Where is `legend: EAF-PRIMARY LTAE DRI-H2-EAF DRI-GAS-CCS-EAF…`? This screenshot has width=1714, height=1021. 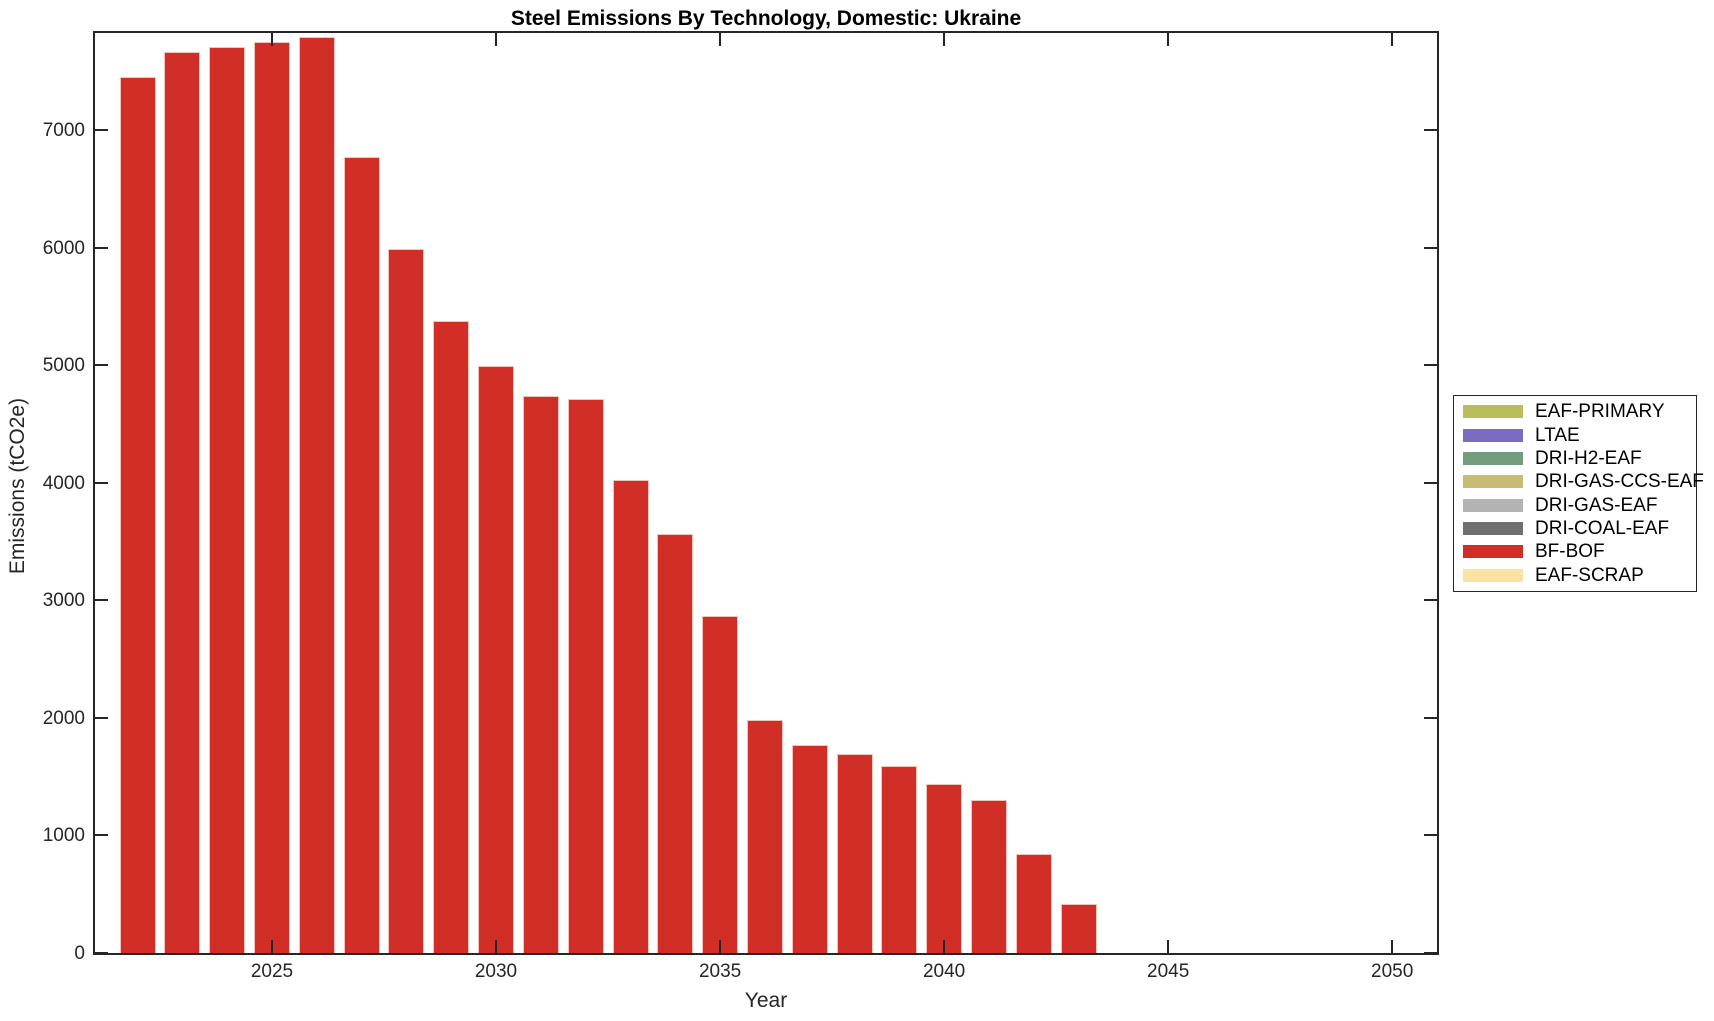 legend: EAF-PRIMARY LTAE DRI-H2-EAF DRI-GAS-CCS-EAF… is located at coordinates (1578, 493).